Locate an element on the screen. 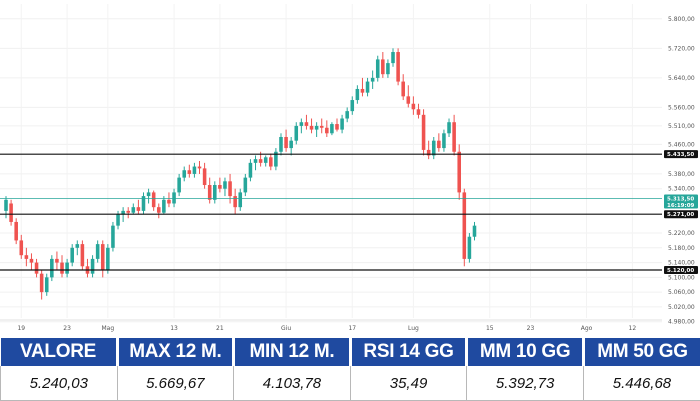 Image resolution: width=700 pixels, height=401 pixels. value-mm-10gg: 5.392,73 is located at coordinates (525, 383).